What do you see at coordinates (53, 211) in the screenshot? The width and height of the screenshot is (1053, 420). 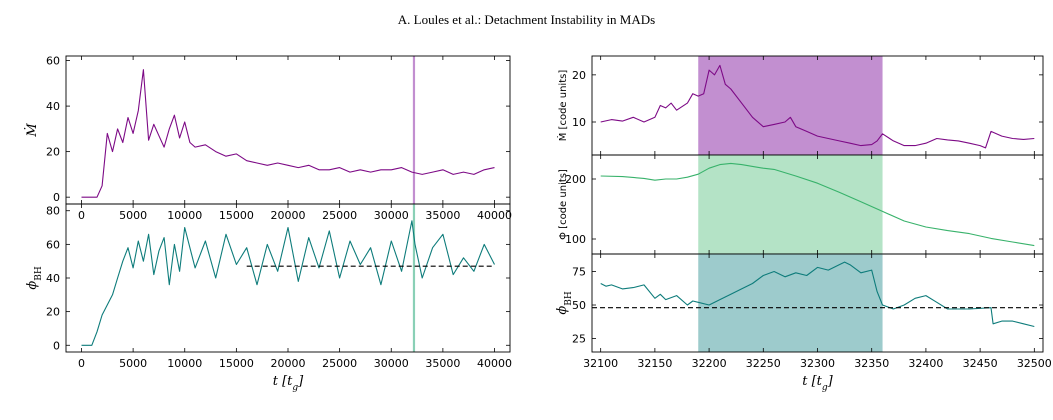 I see `y-tick-label: 80` at bounding box center [53, 211].